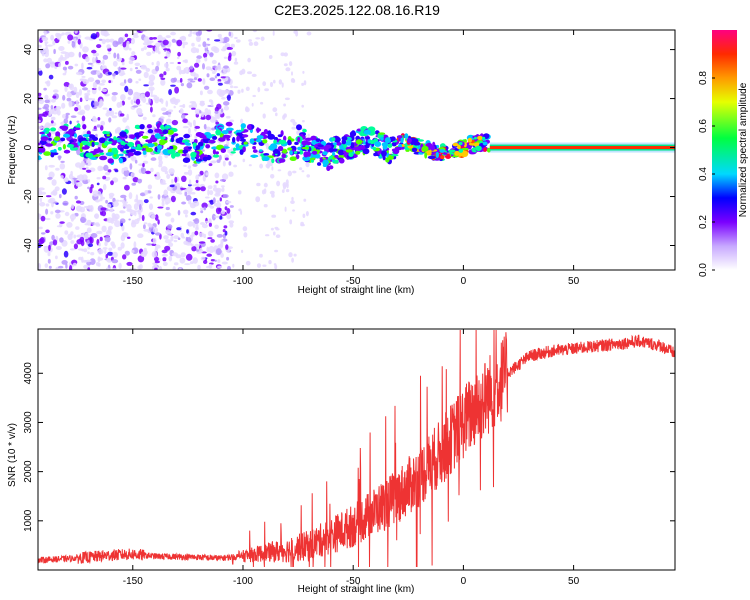  Describe the element at coordinates (28, 520) in the screenshot. I see `y-tick-label: 1000` at that location.